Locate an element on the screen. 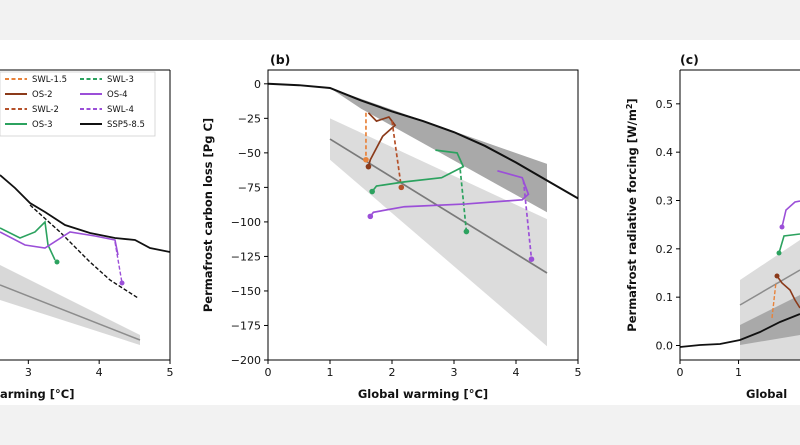  panel-b-y-ticks: 0 −25 −50 −75 −100 −125 −150 −175 −200 is located at coordinates (249, 222).